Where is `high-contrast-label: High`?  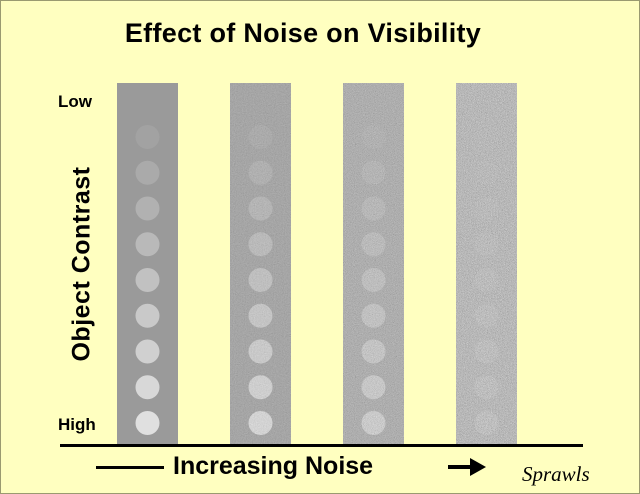 high-contrast-label: High is located at coordinates (77, 424).